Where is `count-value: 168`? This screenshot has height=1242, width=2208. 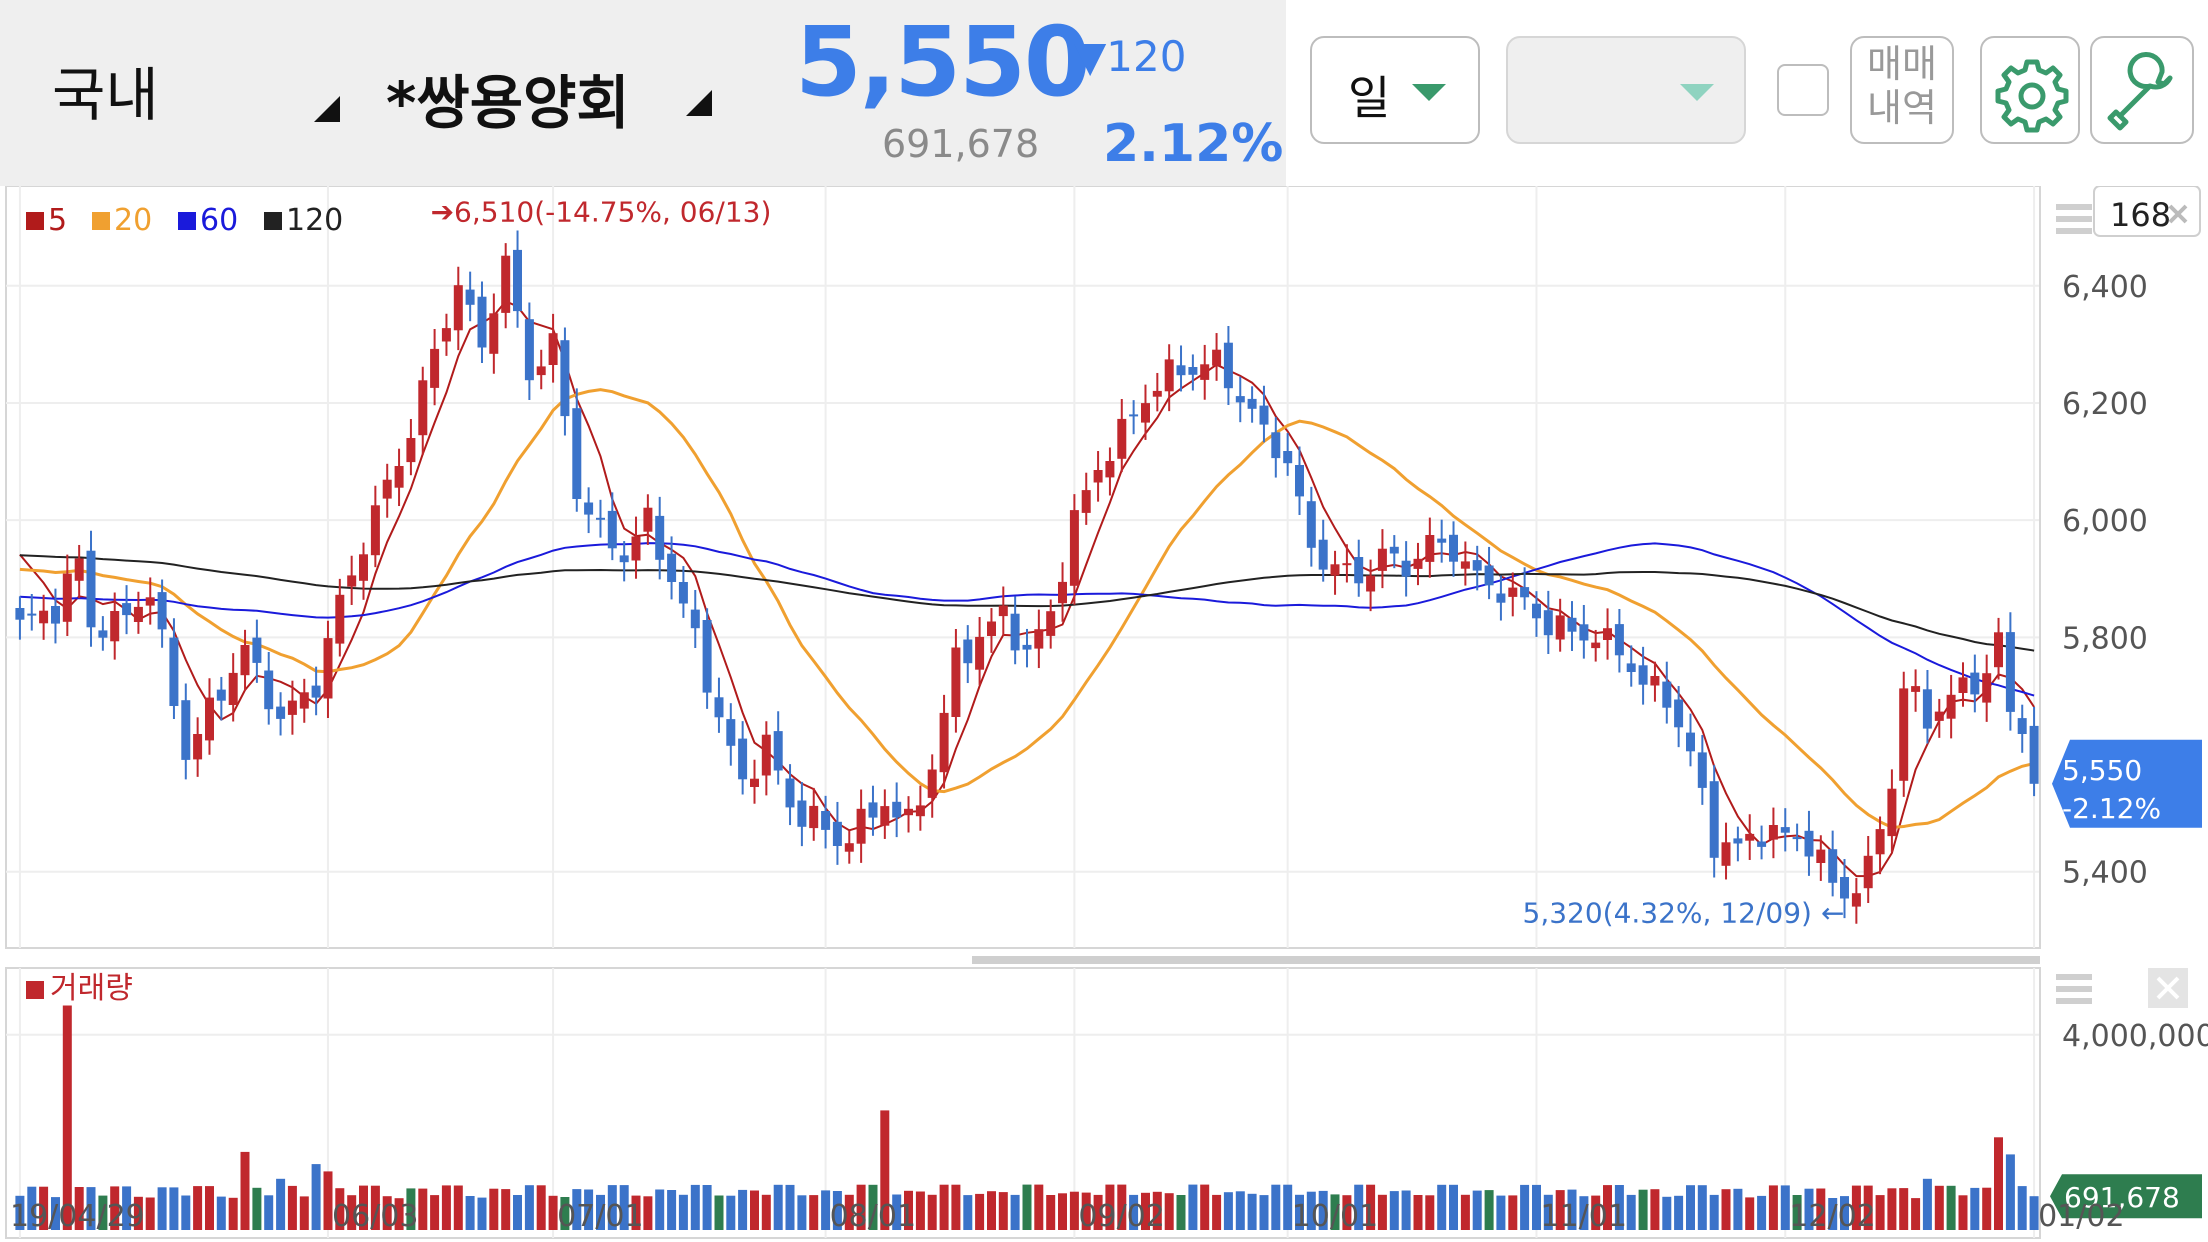
count-value: 168 is located at coordinates (2140, 215).